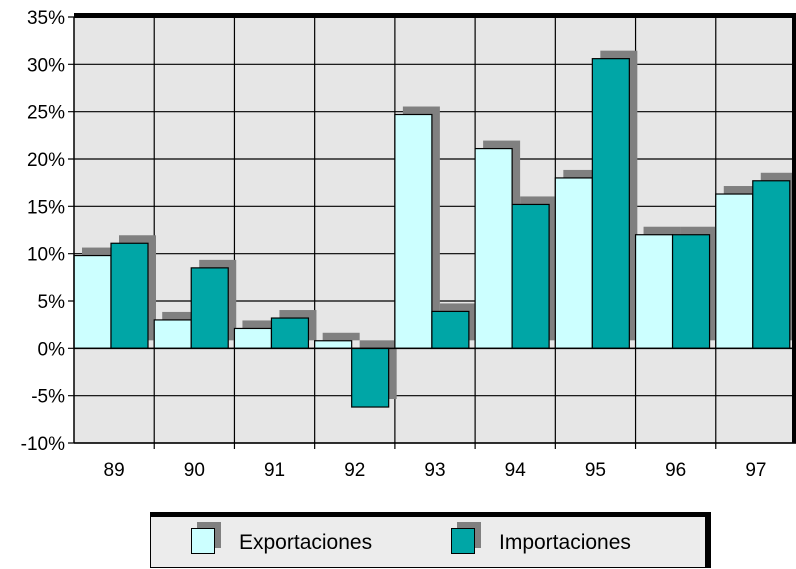 This screenshot has width=796, height=569. Describe the element at coordinates (708, 540) in the screenshot. I see `legend-shadow-right` at that location.